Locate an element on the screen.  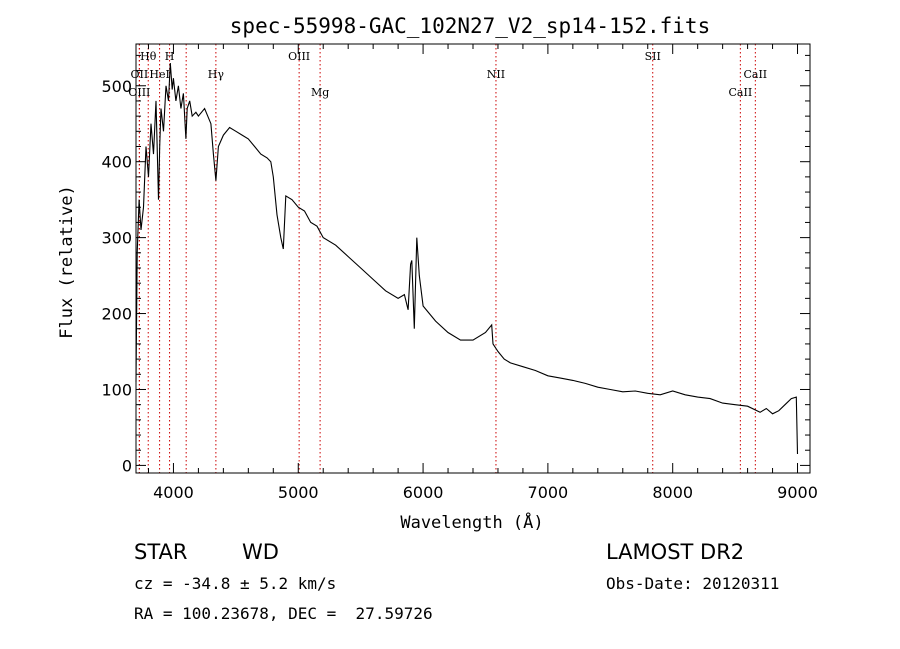
x-tick-label: 7000 is located at coordinates (548, 492).